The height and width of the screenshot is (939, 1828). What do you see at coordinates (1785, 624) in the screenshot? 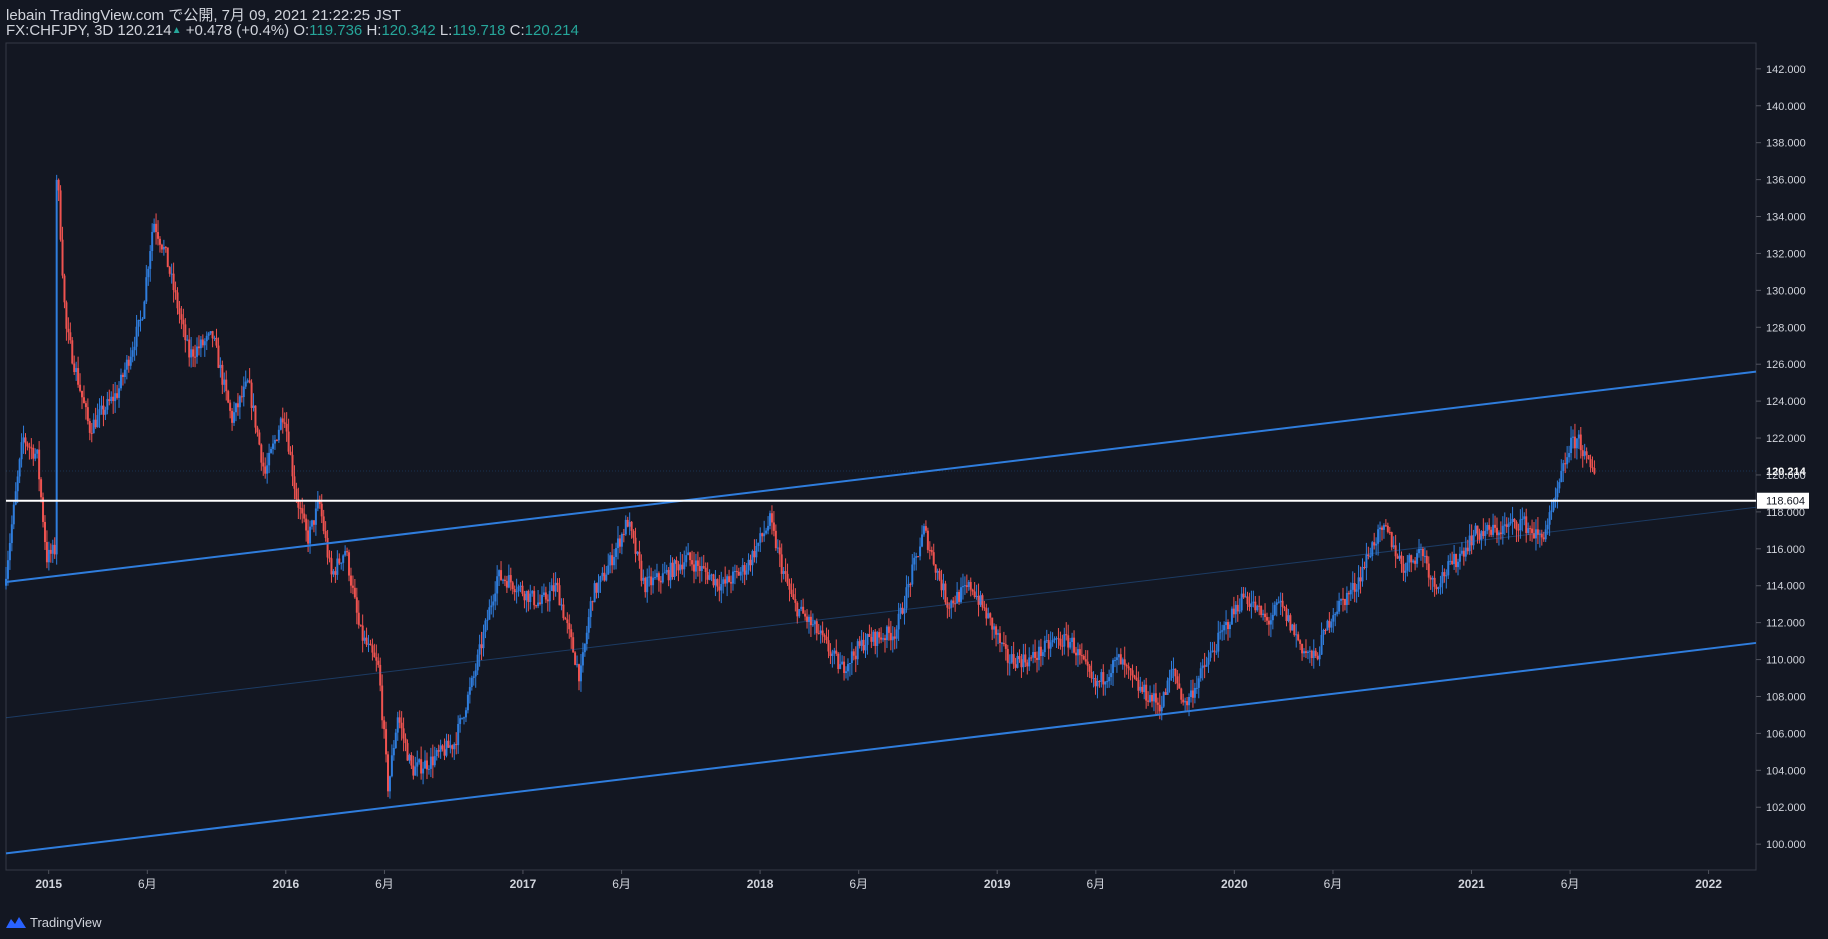
I see `y-tick-label: 112.000` at bounding box center [1785, 624].